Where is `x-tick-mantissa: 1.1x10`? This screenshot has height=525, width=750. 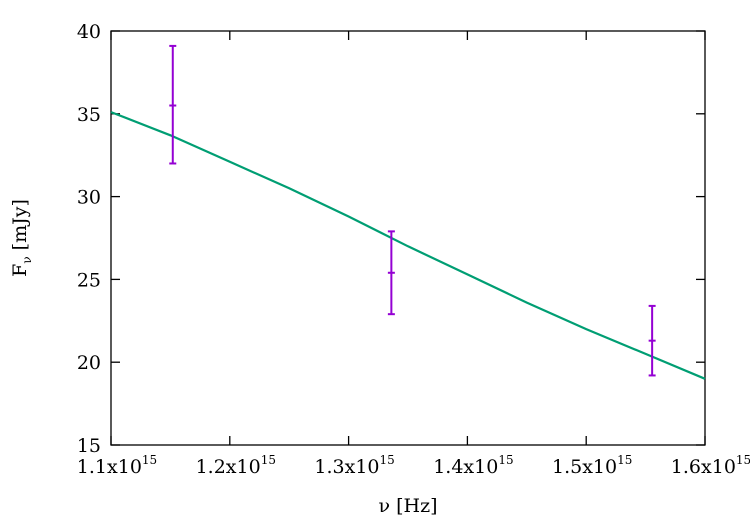
x-tick-mantissa: 1.1x10 is located at coordinates (109, 467).